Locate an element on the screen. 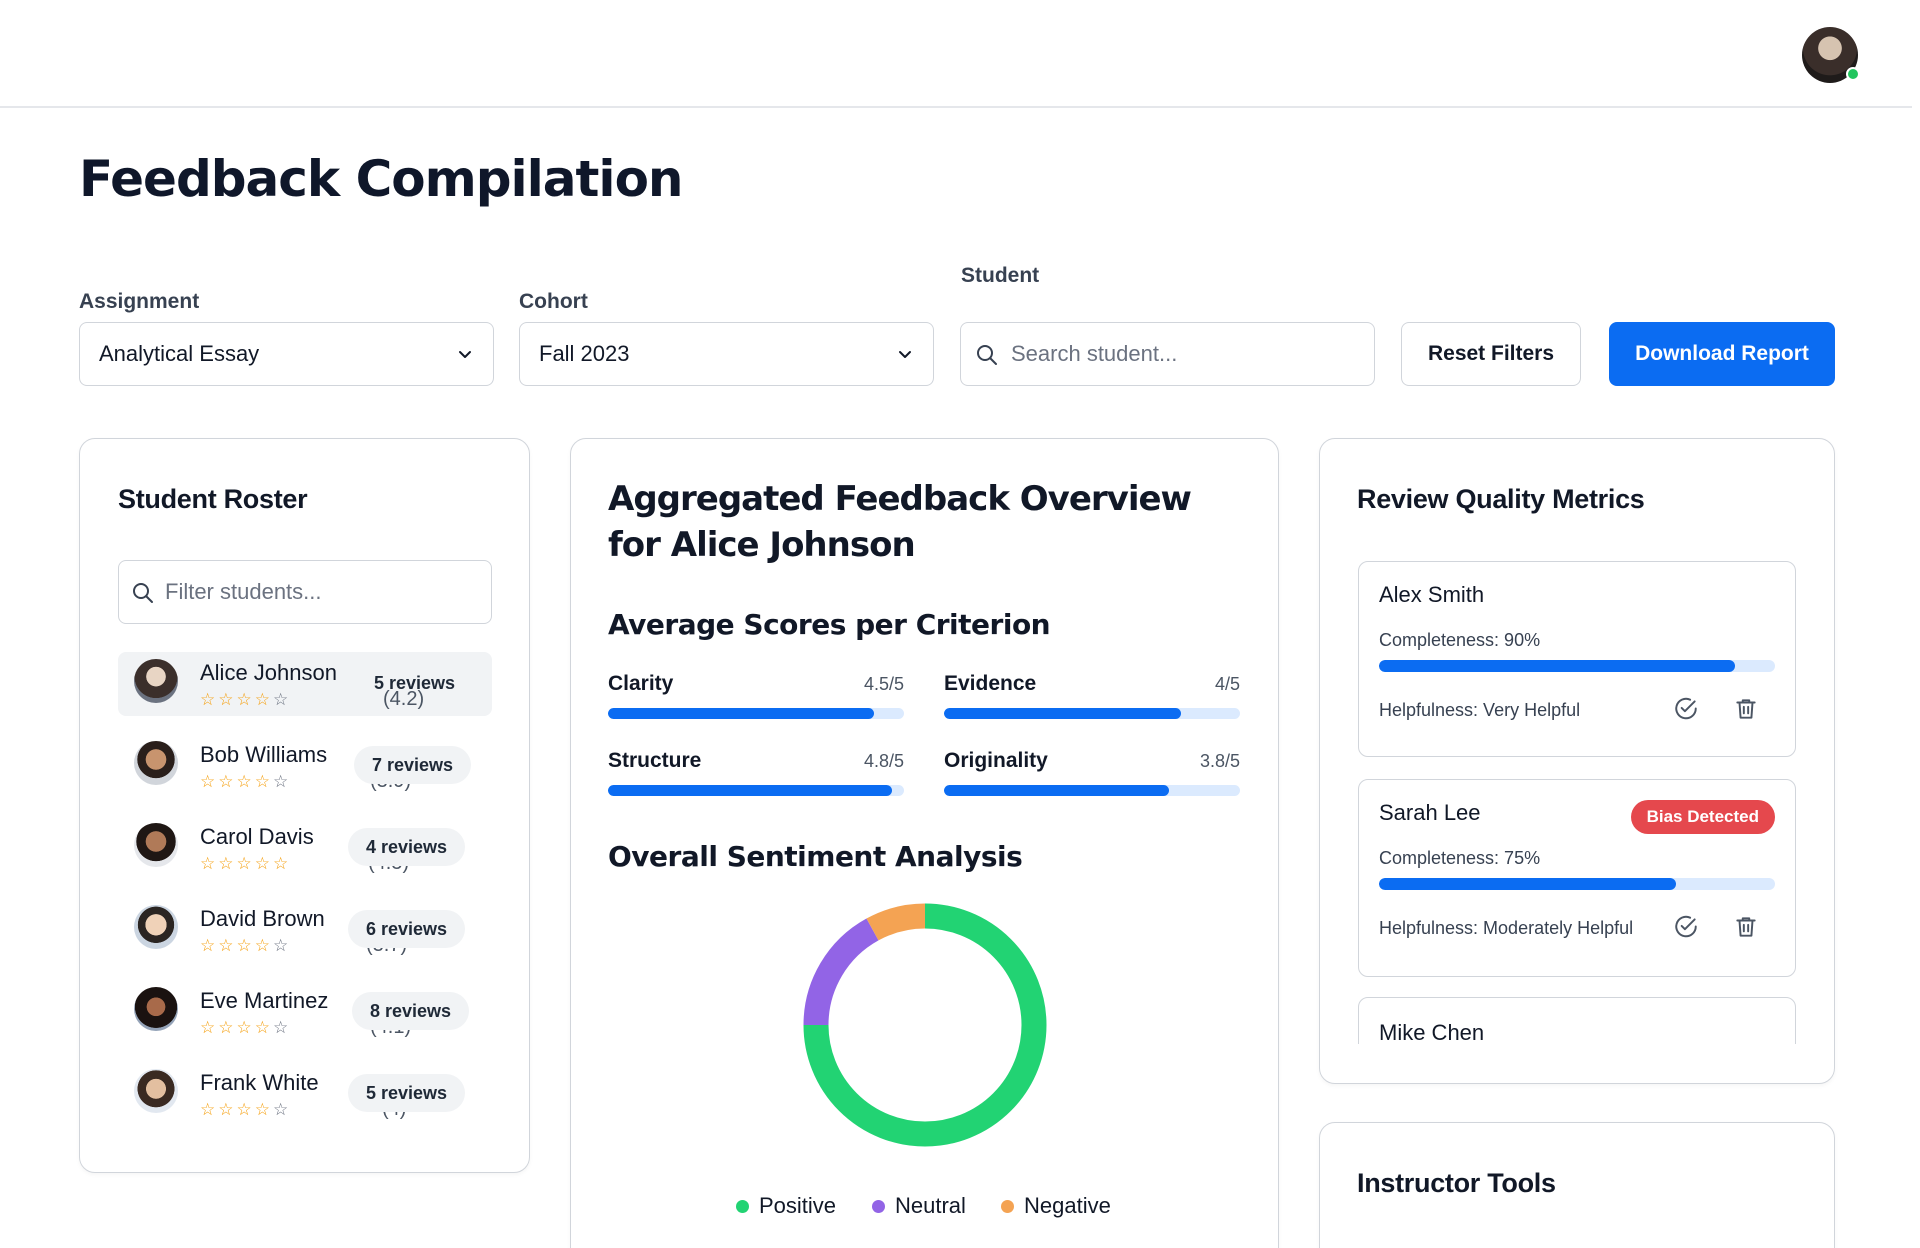  legend-dot-negative is located at coordinates (1007, 1206).